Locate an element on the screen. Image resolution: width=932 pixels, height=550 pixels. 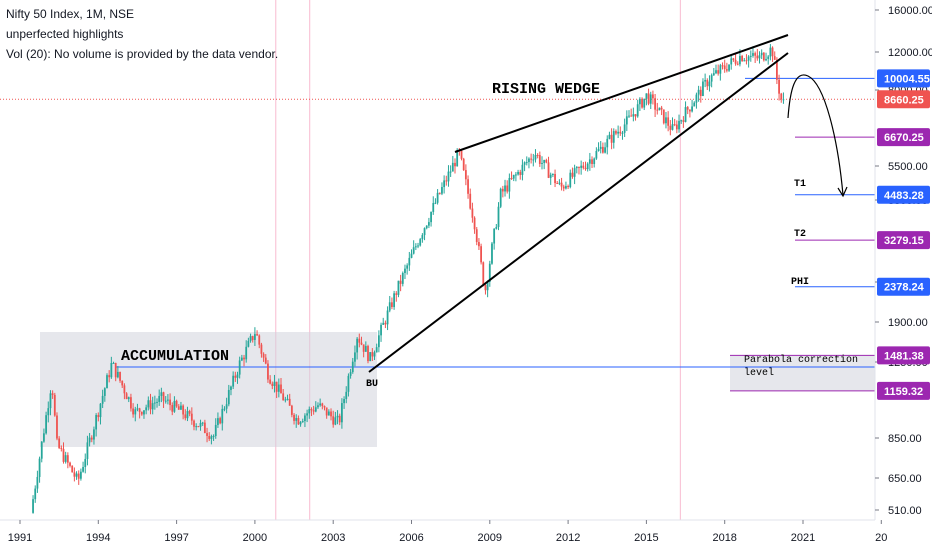
y-tick-label: 850.00 is located at coordinates (905, 439).